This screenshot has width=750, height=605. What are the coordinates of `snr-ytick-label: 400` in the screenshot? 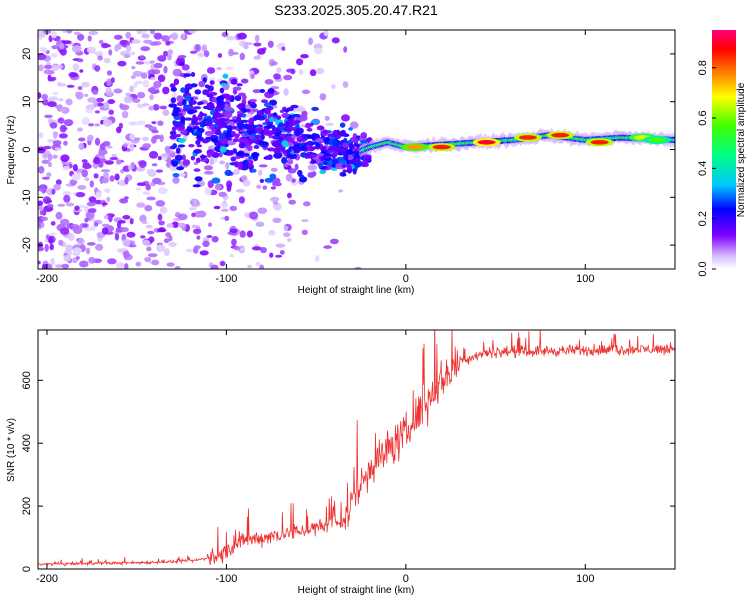 It's located at (27, 443).